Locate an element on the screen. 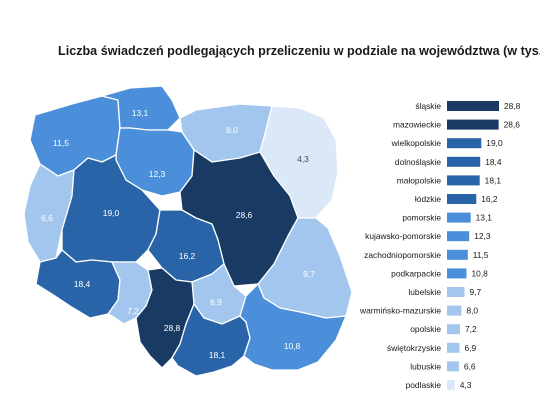 The width and height of the screenshot is (540, 407). bar-category-lodzkie: łódzkie is located at coordinates (428, 199).